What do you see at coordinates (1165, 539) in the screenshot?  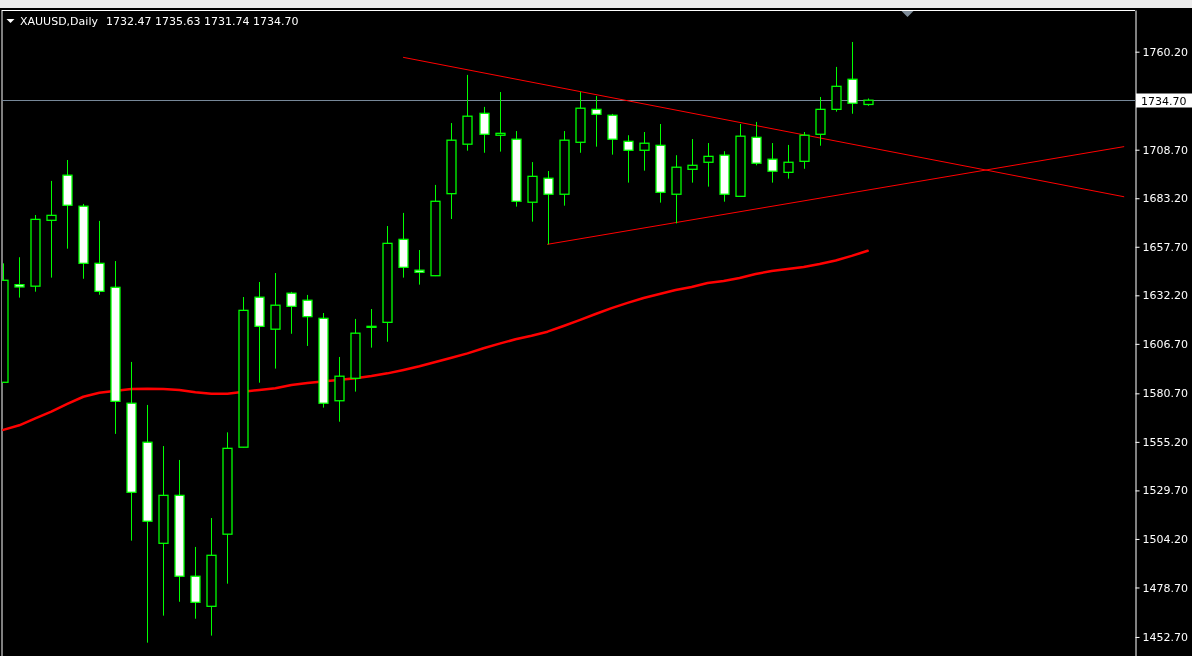 I see `y-tick-label: 1504.20` at bounding box center [1165, 539].